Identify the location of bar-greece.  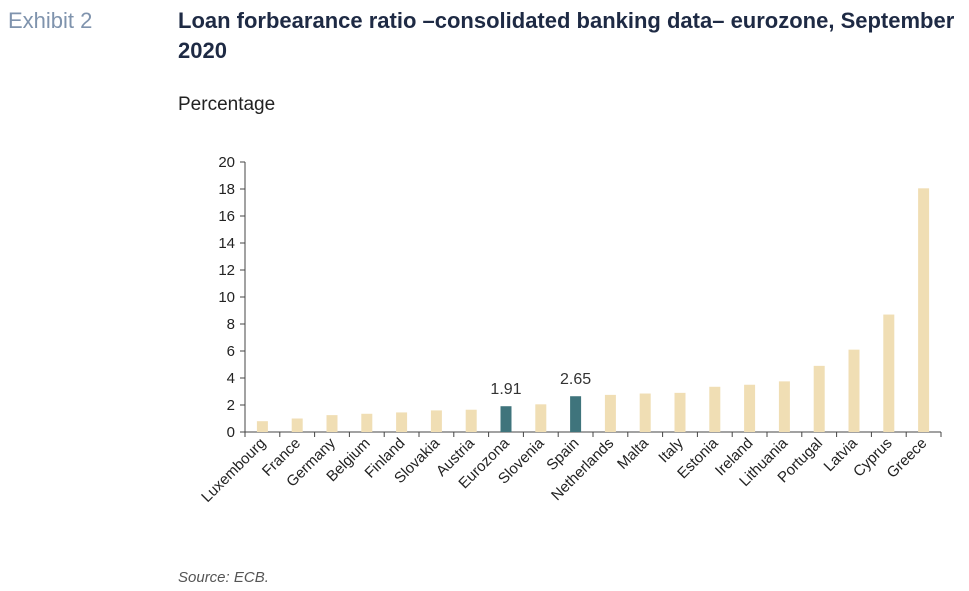
(924, 310).